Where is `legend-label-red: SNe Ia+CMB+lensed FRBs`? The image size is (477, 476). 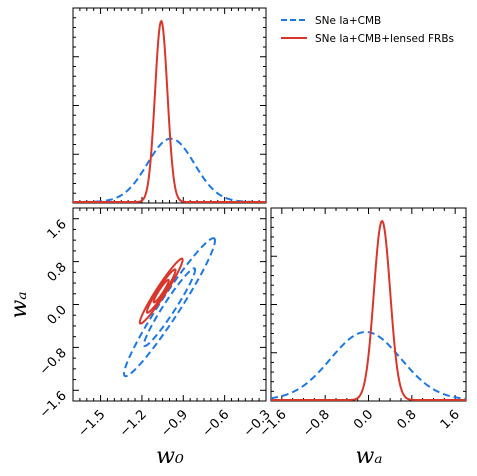 legend-label-red: SNe Ia+CMB+lensed FRBs is located at coordinates (384, 39).